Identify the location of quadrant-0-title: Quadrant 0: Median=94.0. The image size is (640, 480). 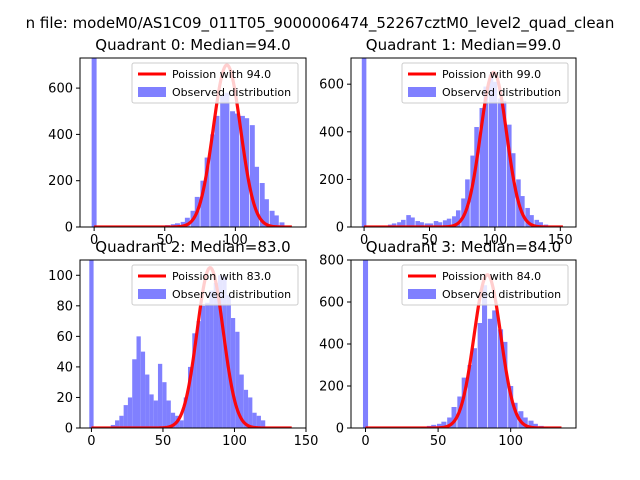
(192, 45).